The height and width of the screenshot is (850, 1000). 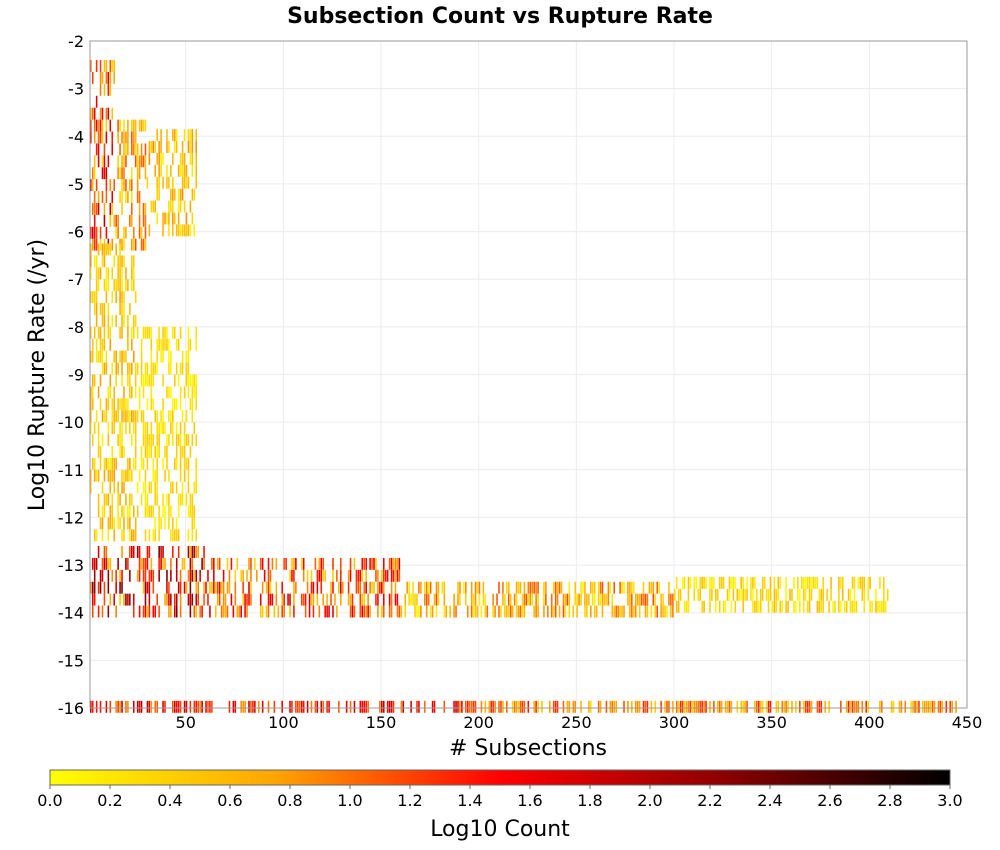 What do you see at coordinates (76, 232) in the screenshot?
I see `y-tick-label: -6` at bounding box center [76, 232].